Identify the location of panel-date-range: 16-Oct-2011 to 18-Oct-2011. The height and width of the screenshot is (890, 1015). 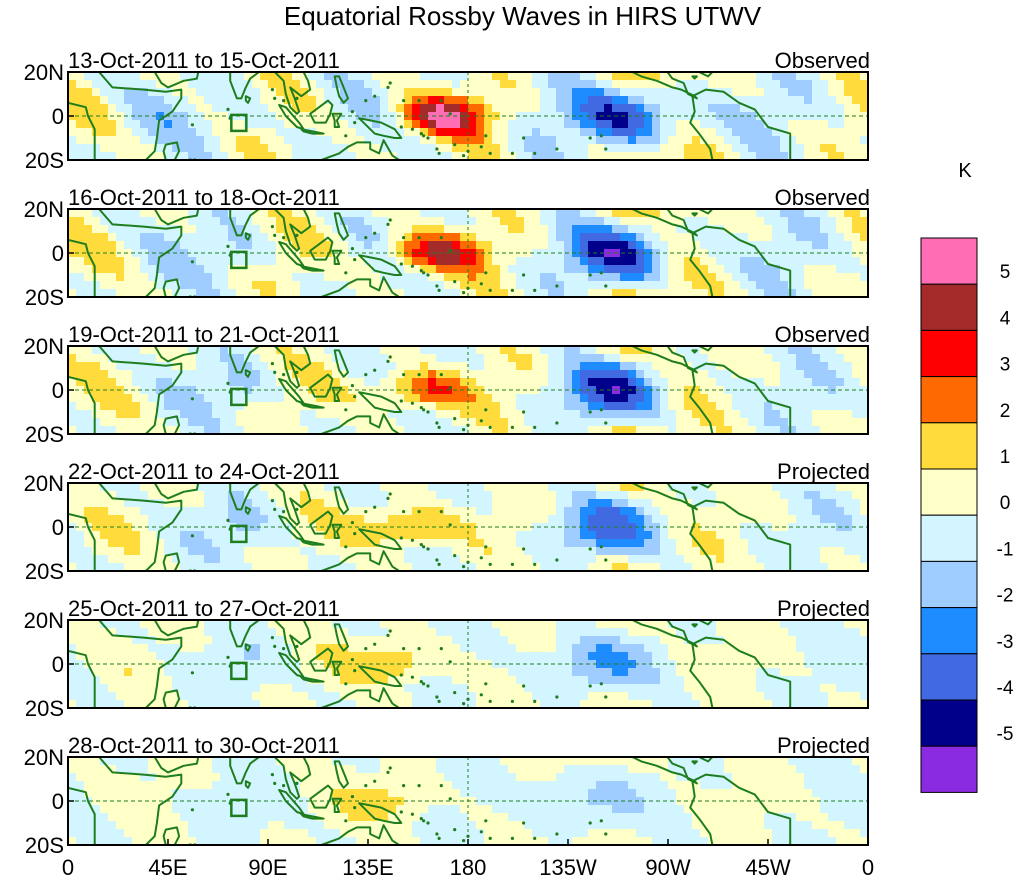
(204, 197).